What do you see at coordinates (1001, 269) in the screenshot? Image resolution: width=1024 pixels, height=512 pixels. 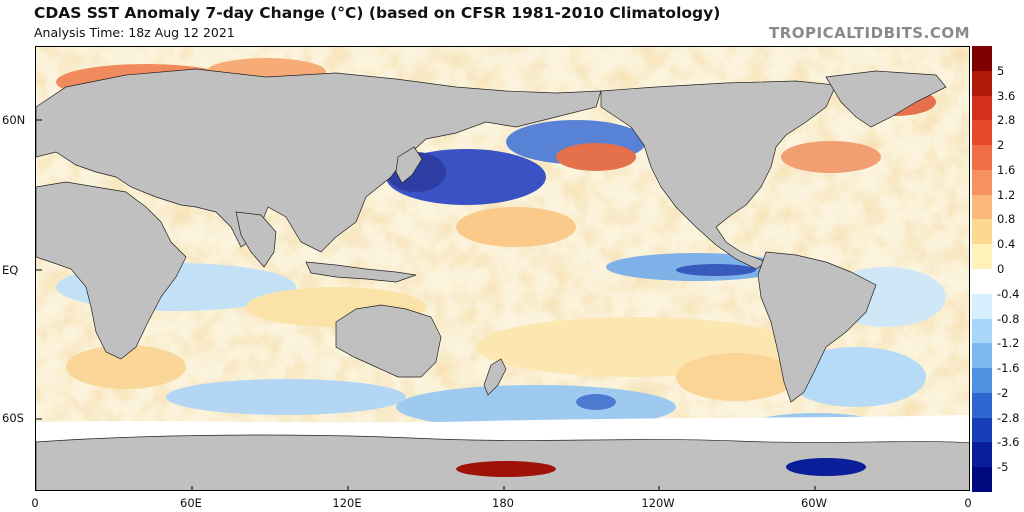 I see `colorbar-tick-label: 0` at bounding box center [1001, 269].